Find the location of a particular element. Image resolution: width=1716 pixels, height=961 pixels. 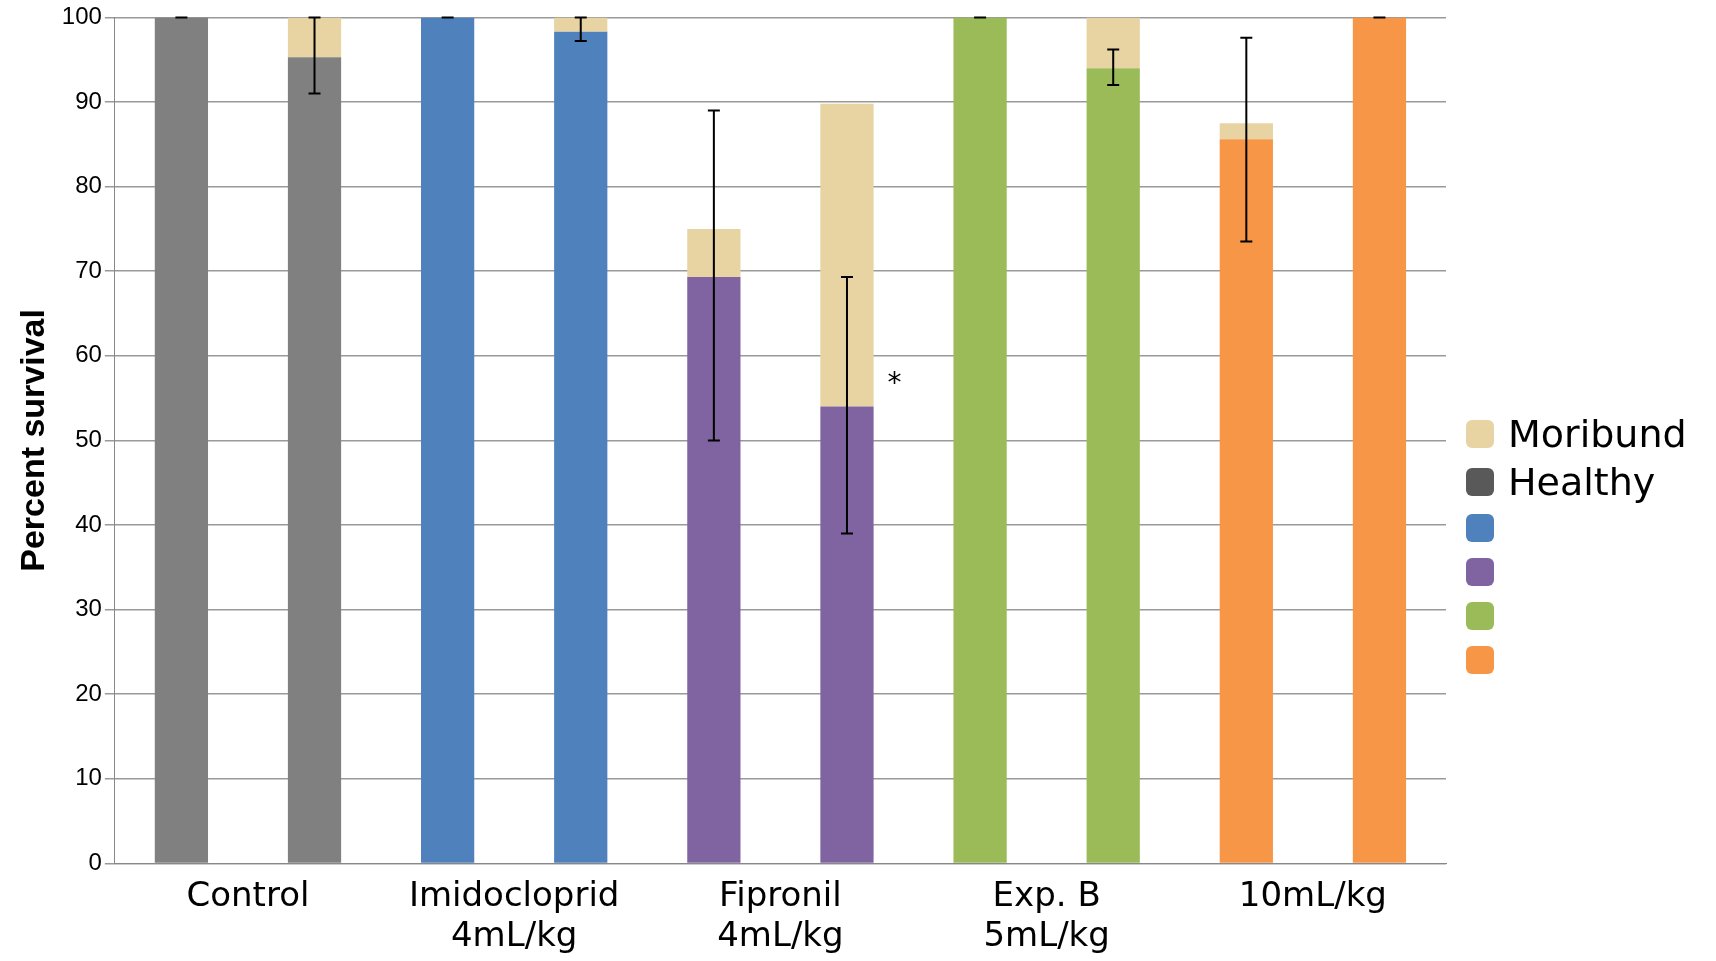

y-tick-label: 10 is located at coordinates (88, 777).